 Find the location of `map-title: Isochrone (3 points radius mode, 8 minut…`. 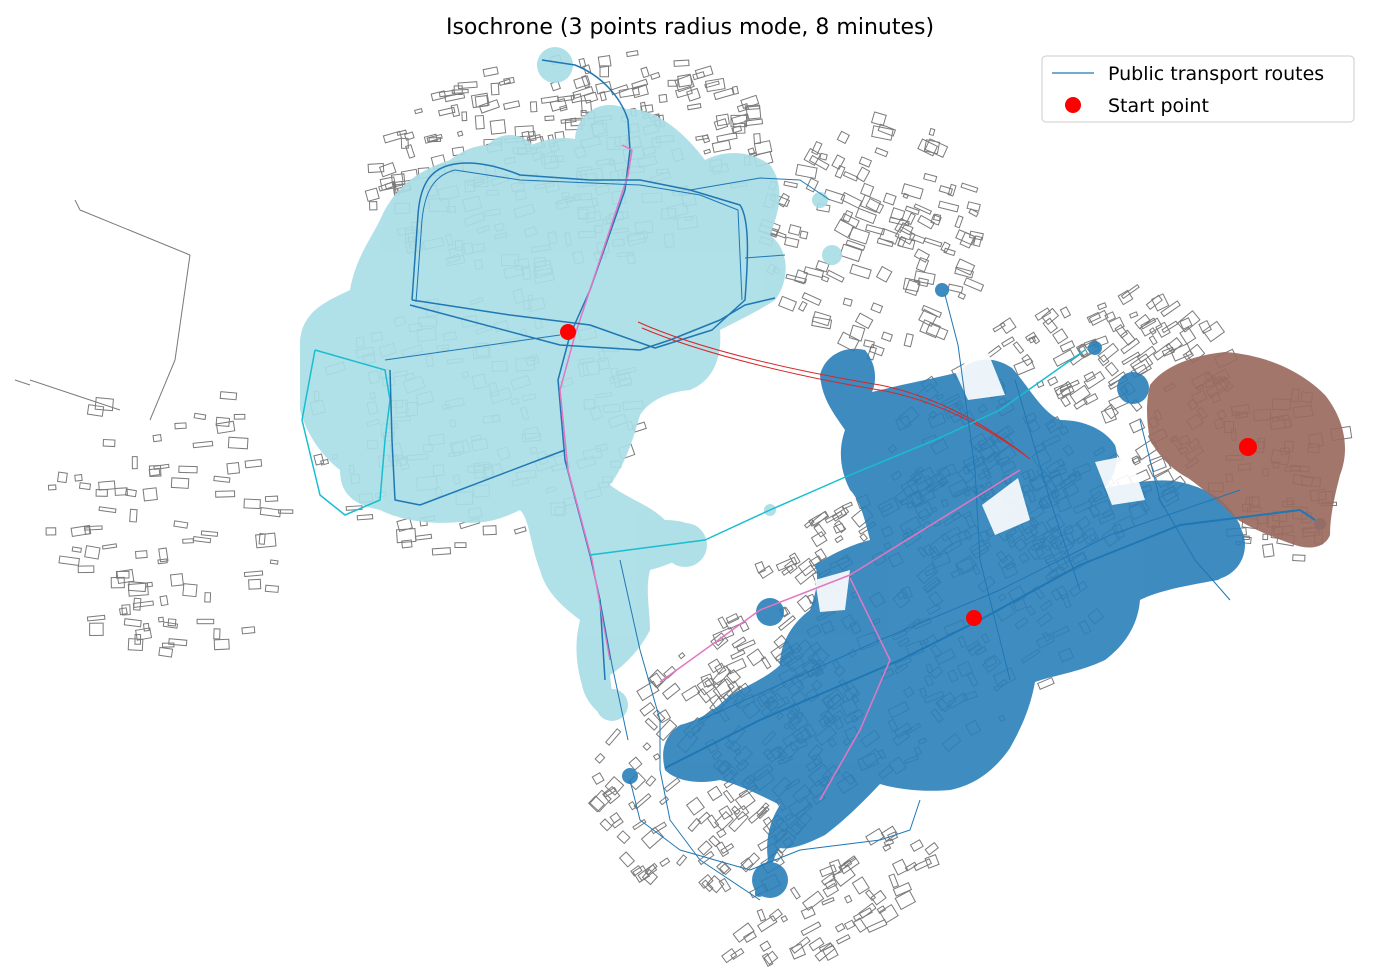

map-title: Isochrone (3 points radius mode, 8 minut… is located at coordinates (690, 27).